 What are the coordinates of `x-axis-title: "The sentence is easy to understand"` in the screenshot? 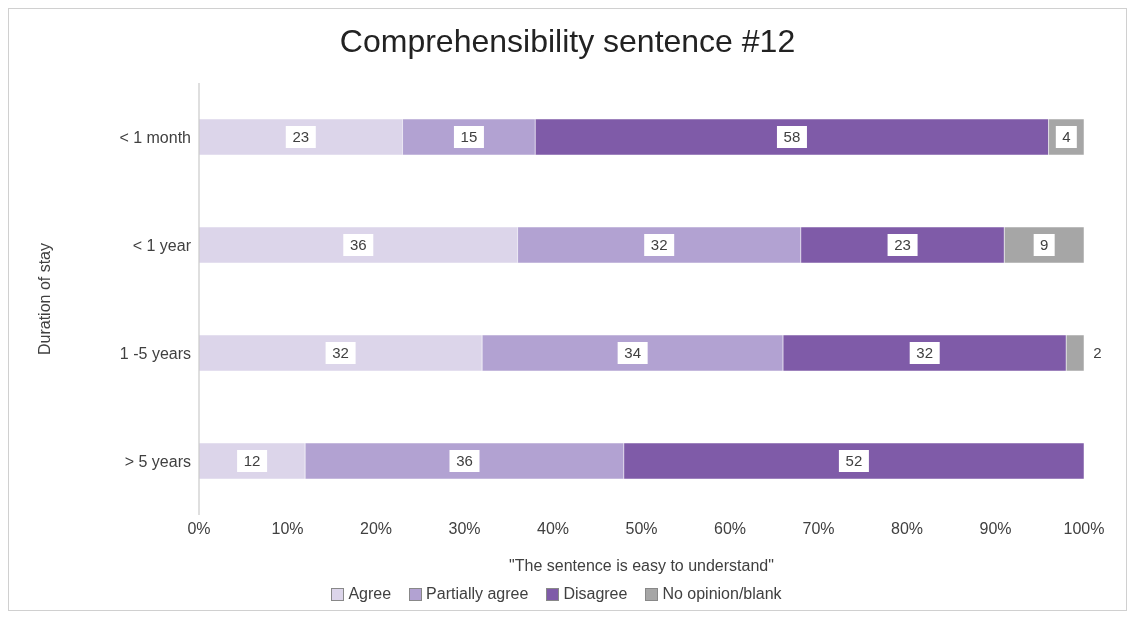 It's located at (641, 565).